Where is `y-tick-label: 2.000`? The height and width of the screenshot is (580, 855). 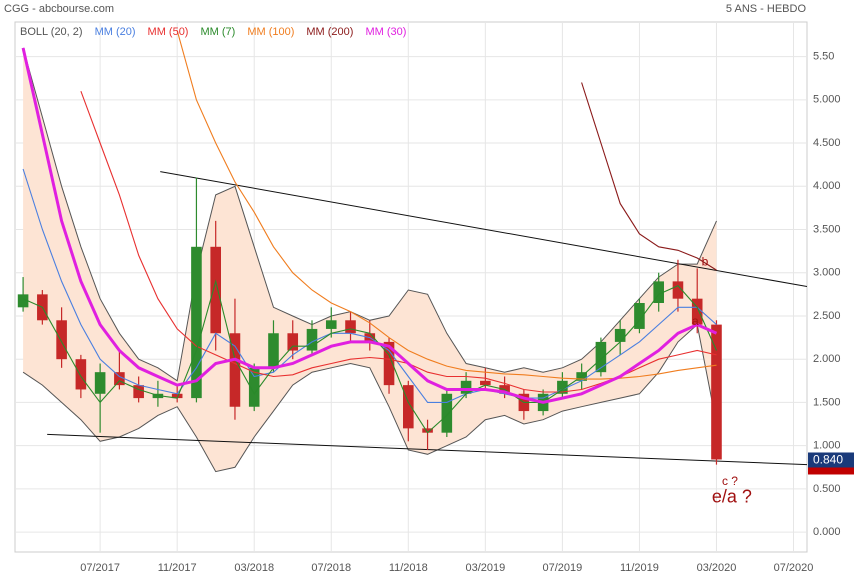 y-tick-label: 2.000 is located at coordinates (827, 359).